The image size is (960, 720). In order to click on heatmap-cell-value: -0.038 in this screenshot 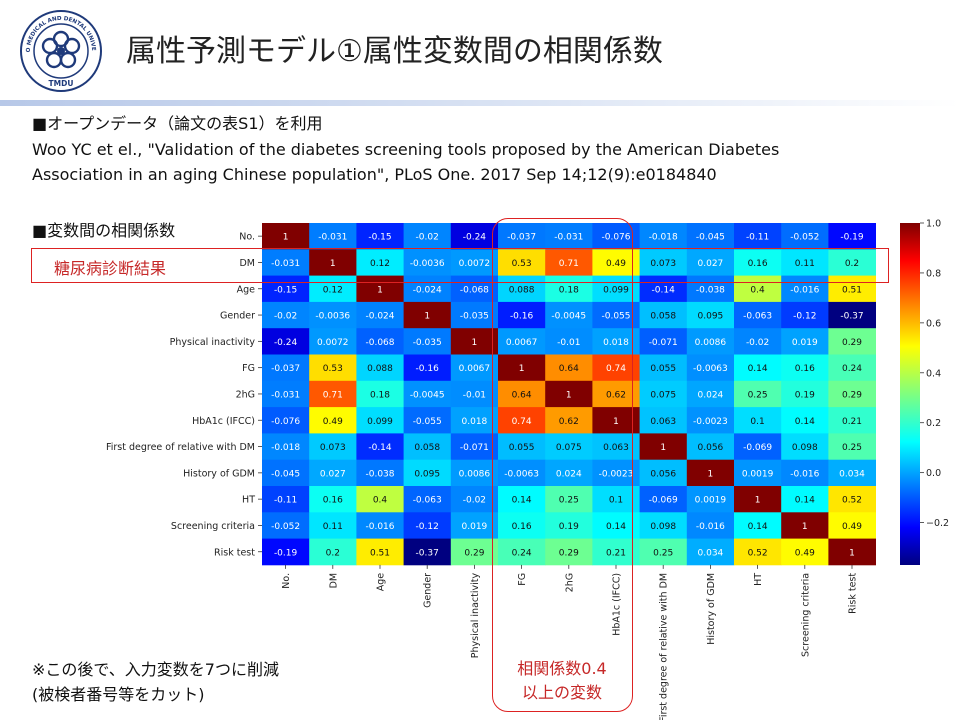, I will do `click(710, 290)`.